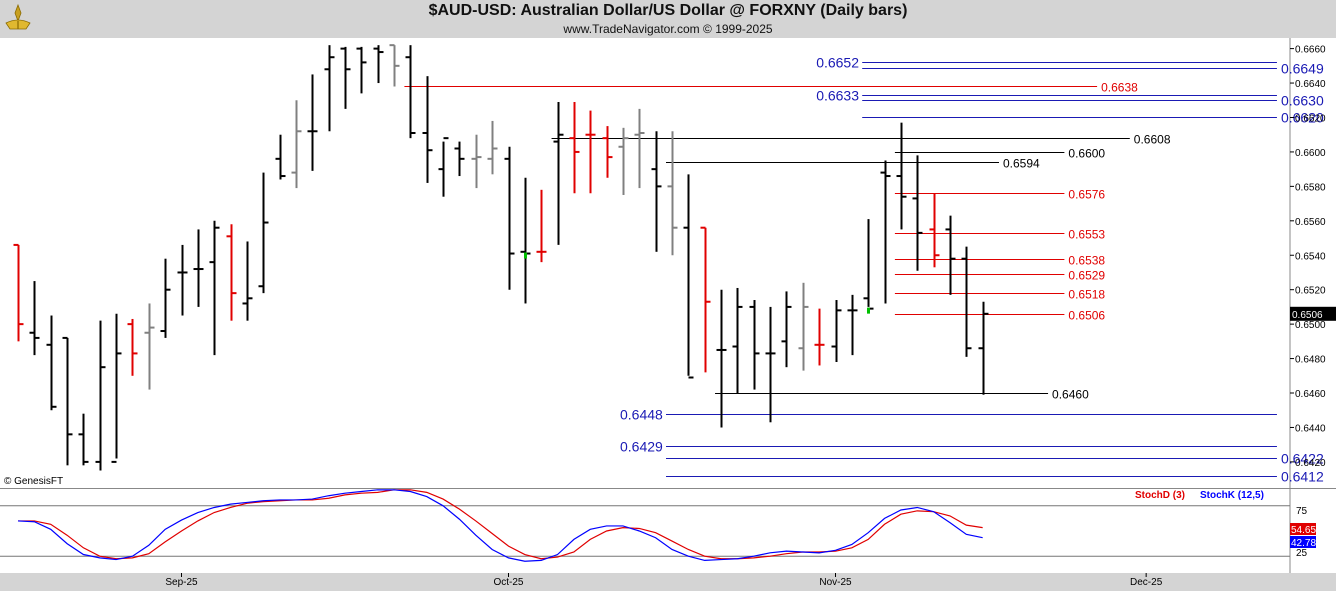  What do you see at coordinates (1310, 153) in the screenshot?
I see `price-tick-label: 0.6600` at bounding box center [1310, 153].